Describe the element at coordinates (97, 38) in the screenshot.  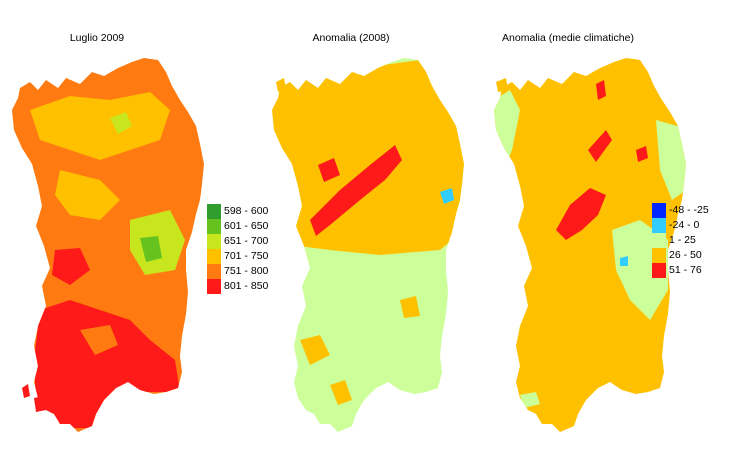
I see `map-title-luglio-2009: Luglio 2009` at that location.